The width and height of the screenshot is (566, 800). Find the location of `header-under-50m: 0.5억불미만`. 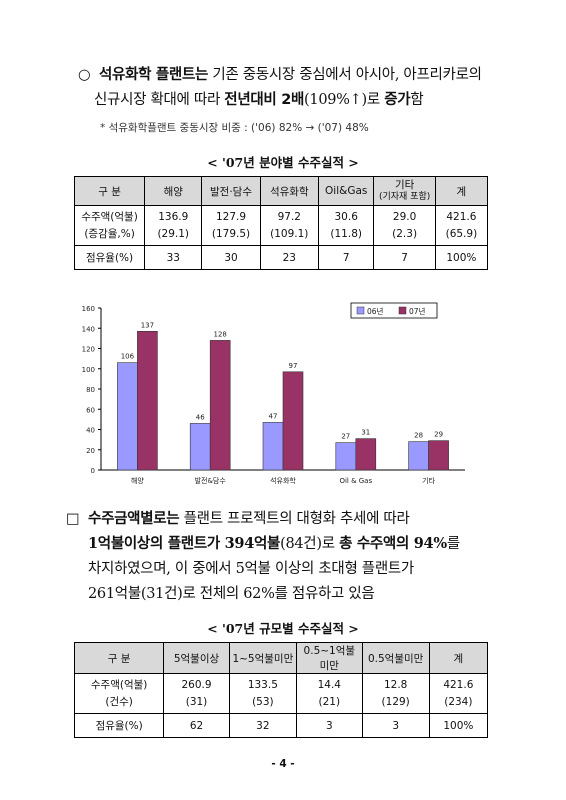

header-under-50m: 0.5억불미만 is located at coordinates (395, 658).